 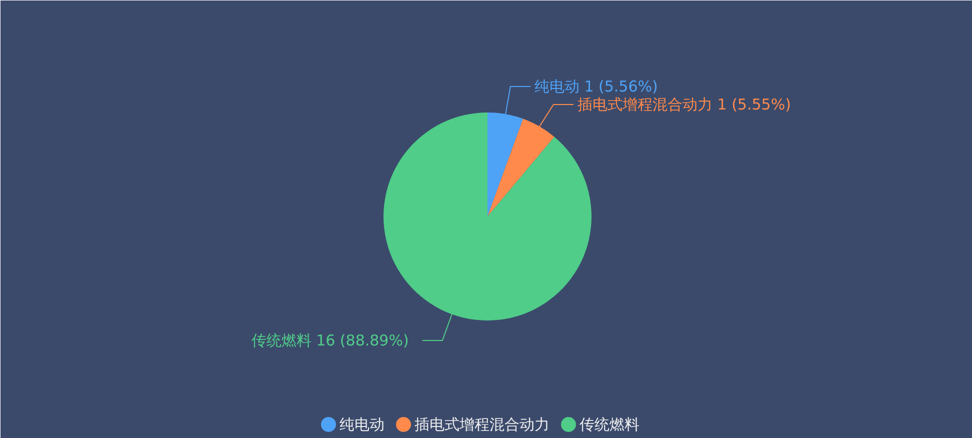 What do you see at coordinates (482, 425) in the screenshot?
I see `legend-label: 插电式增程混合动力` at bounding box center [482, 425].